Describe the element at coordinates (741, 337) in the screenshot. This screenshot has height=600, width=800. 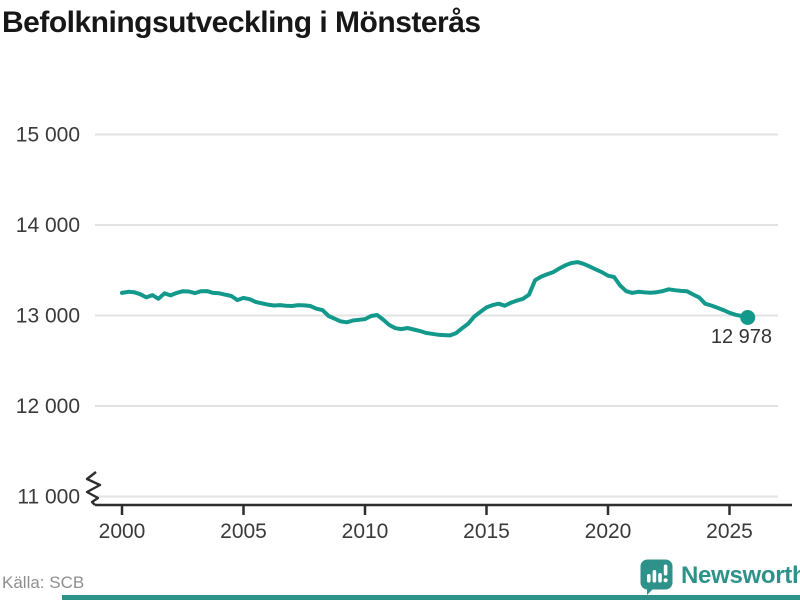
I see `last-value-annotation: 12 978` at that location.